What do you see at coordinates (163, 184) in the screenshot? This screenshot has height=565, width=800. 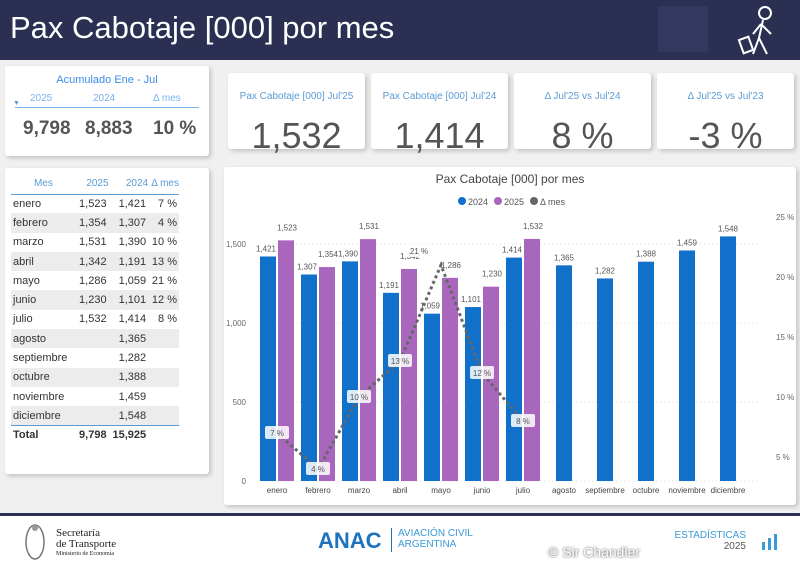 I see `col-header: Δ mes` at bounding box center [163, 184].